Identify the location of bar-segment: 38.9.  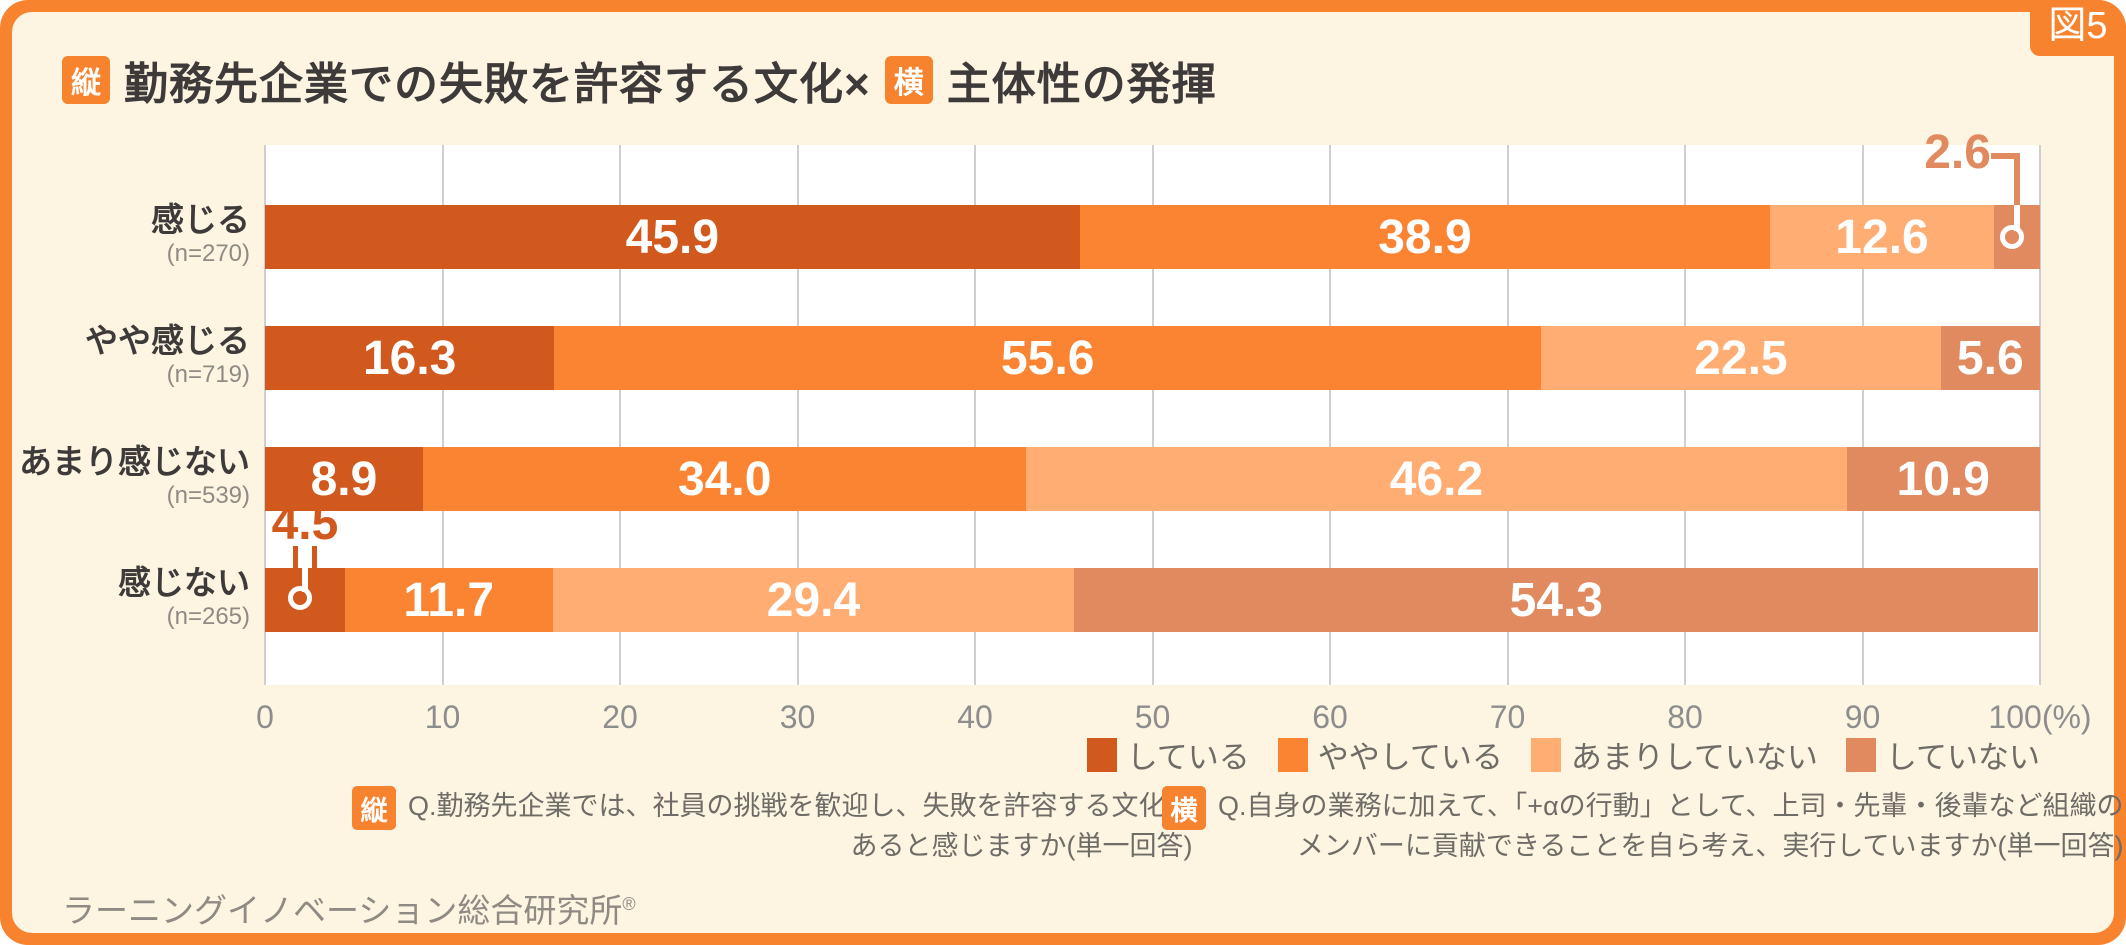
(1425, 237).